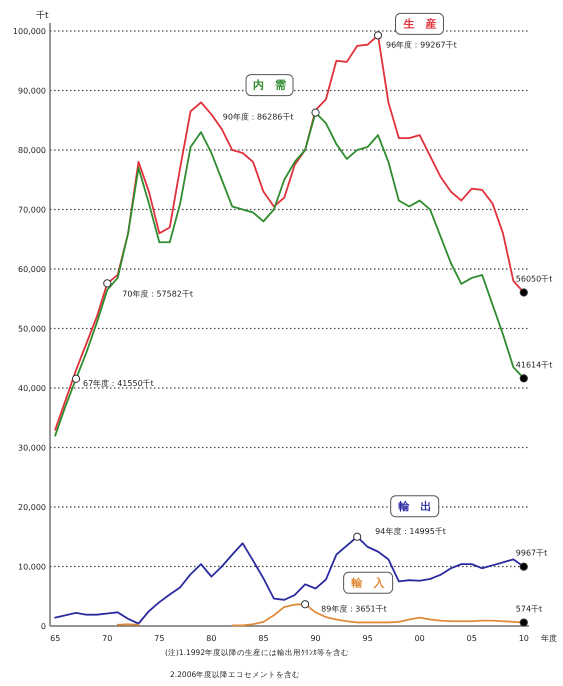 Image resolution: width=563 pixels, height=686 pixels. I want to click on annotation: 9967千t, so click(532, 553).